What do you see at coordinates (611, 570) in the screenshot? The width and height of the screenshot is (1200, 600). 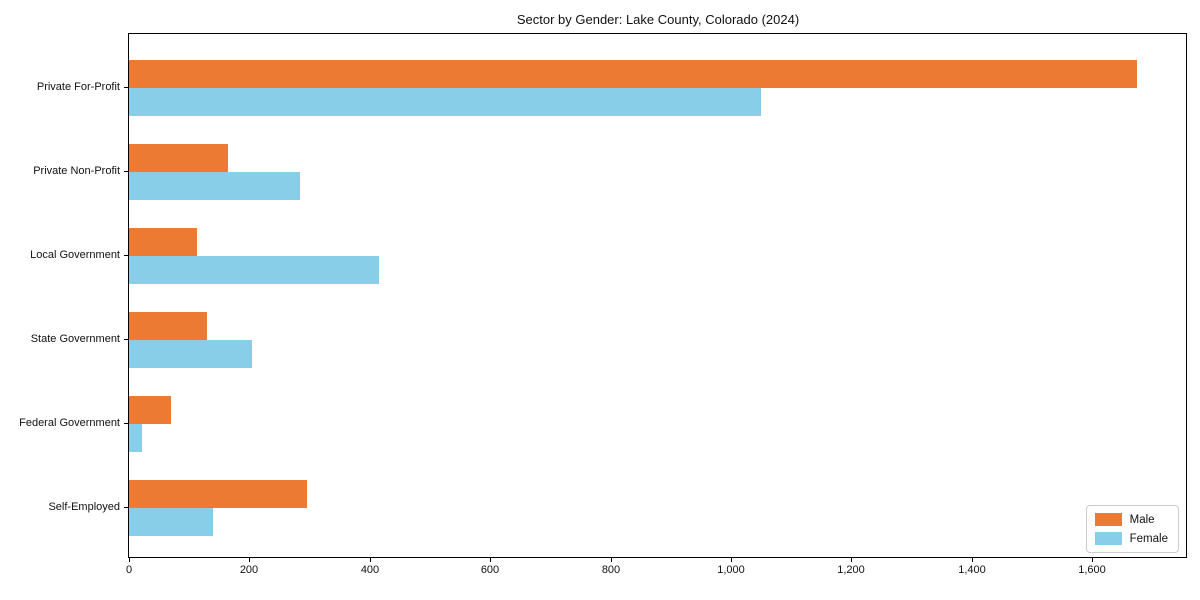 I see `x-tick-label: 800` at bounding box center [611, 570].